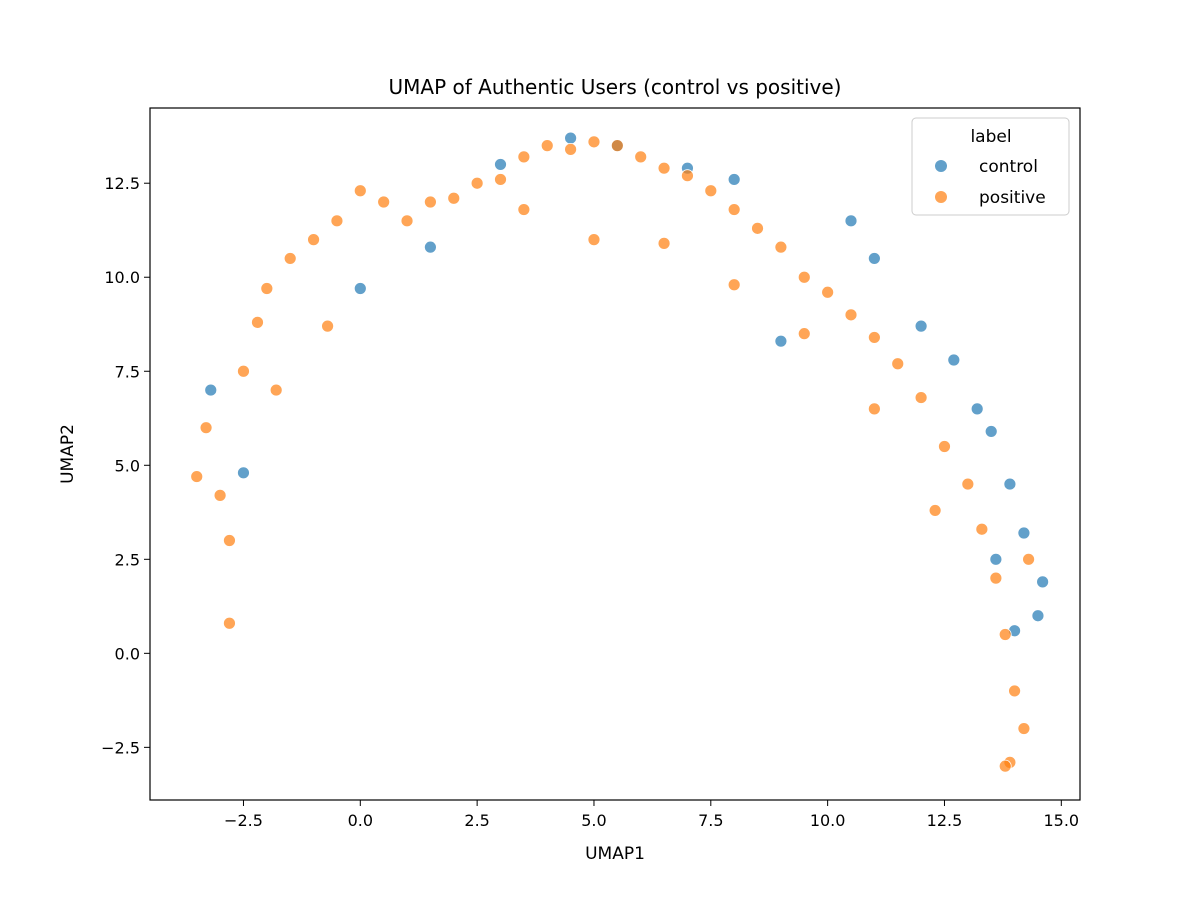 This screenshot has width=1200, height=900. I want to click on x-tick-label: 15.0, so click(1061, 820).